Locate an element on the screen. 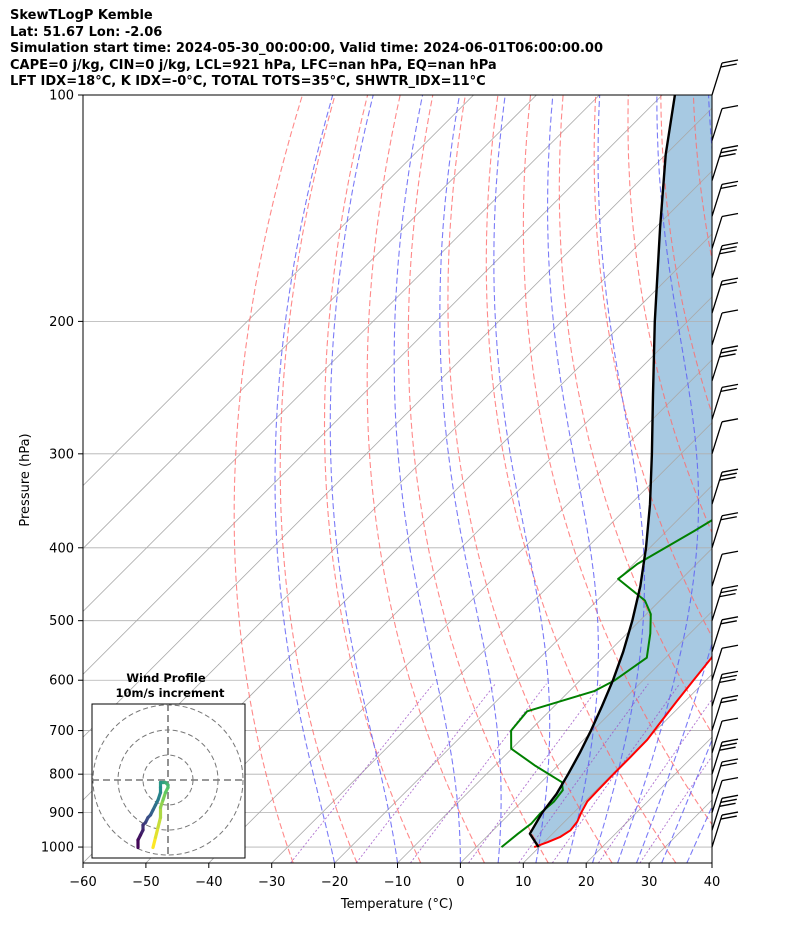  y-tick-label: 100 is located at coordinates (61, 96).